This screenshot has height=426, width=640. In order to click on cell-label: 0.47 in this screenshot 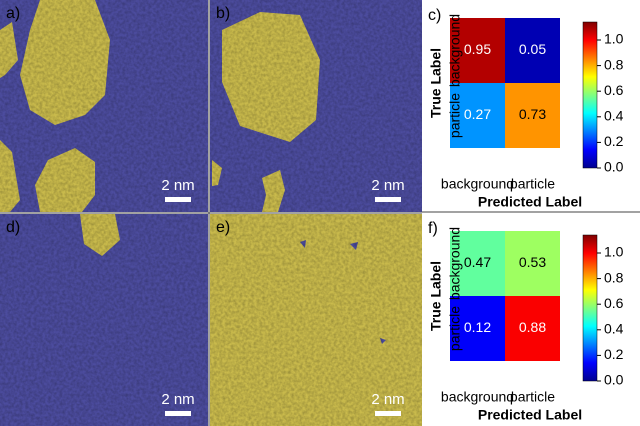, I will do `click(477, 262)`.